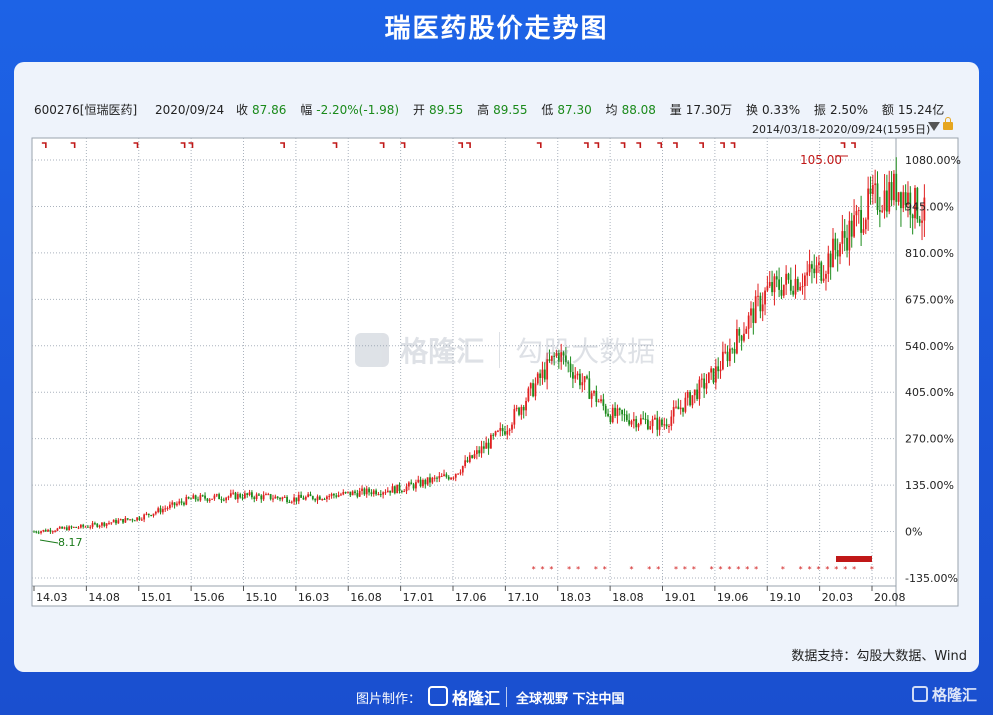  Describe the element at coordinates (879, 656) in the screenshot. I see `source-note: 数据支持：勾股大数据、Wind` at that location.